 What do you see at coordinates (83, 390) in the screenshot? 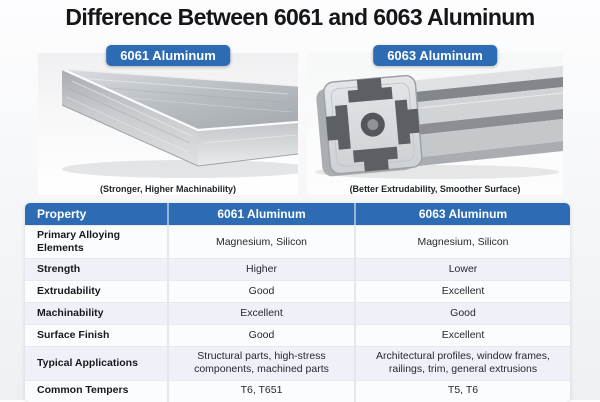
I see `property-label: Common Tempers` at bounding box center [83, 390].